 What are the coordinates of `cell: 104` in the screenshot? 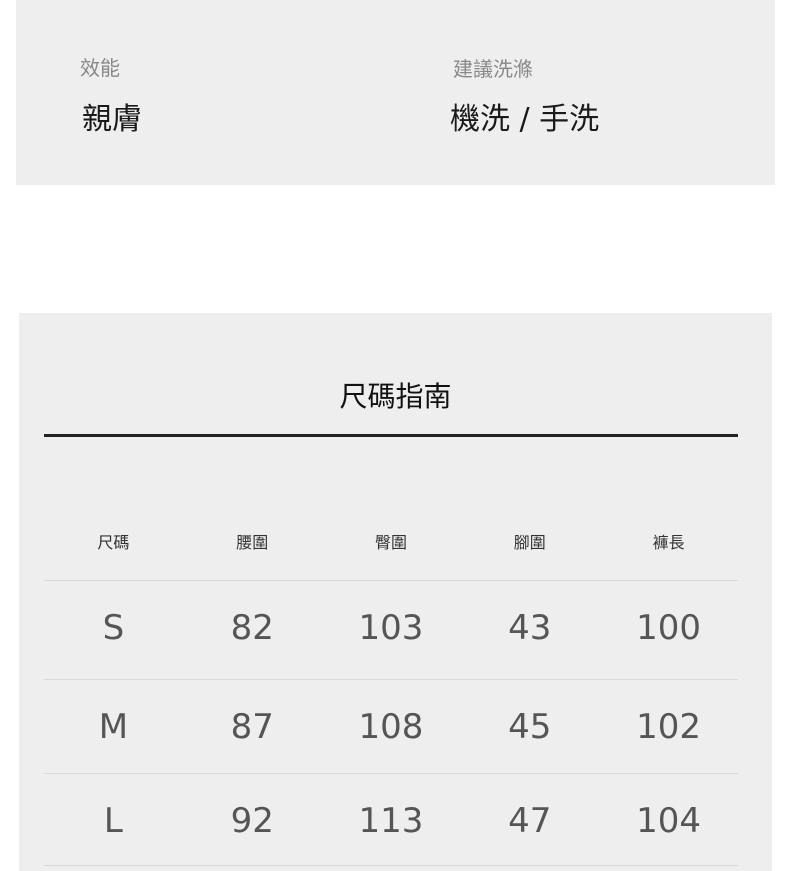 It's located at (669, 821).